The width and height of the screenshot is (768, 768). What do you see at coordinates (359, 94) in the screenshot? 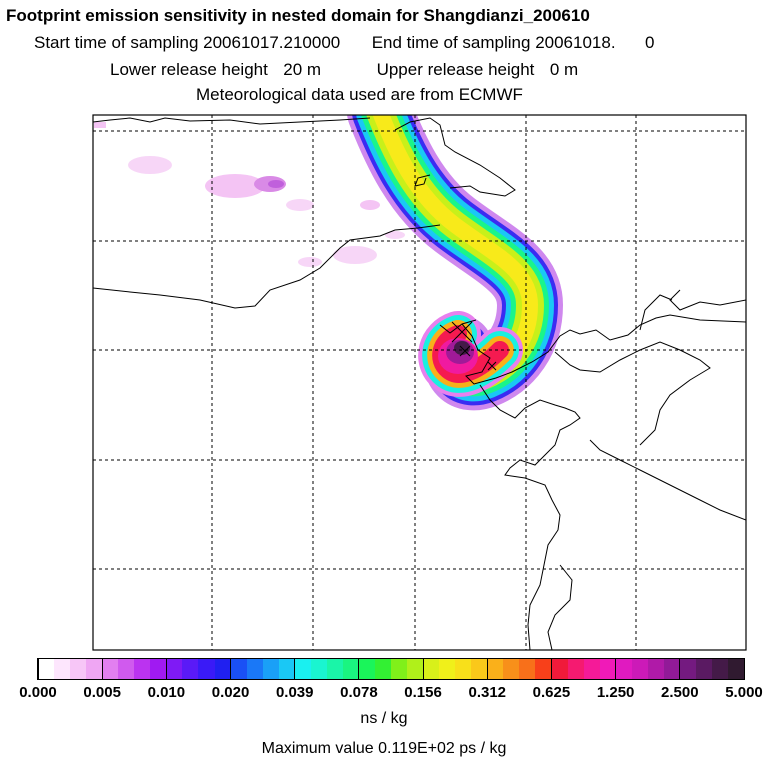
I see `met-data-line: Meteorological data used are from ECMWF` at bounding box center [359, 94].